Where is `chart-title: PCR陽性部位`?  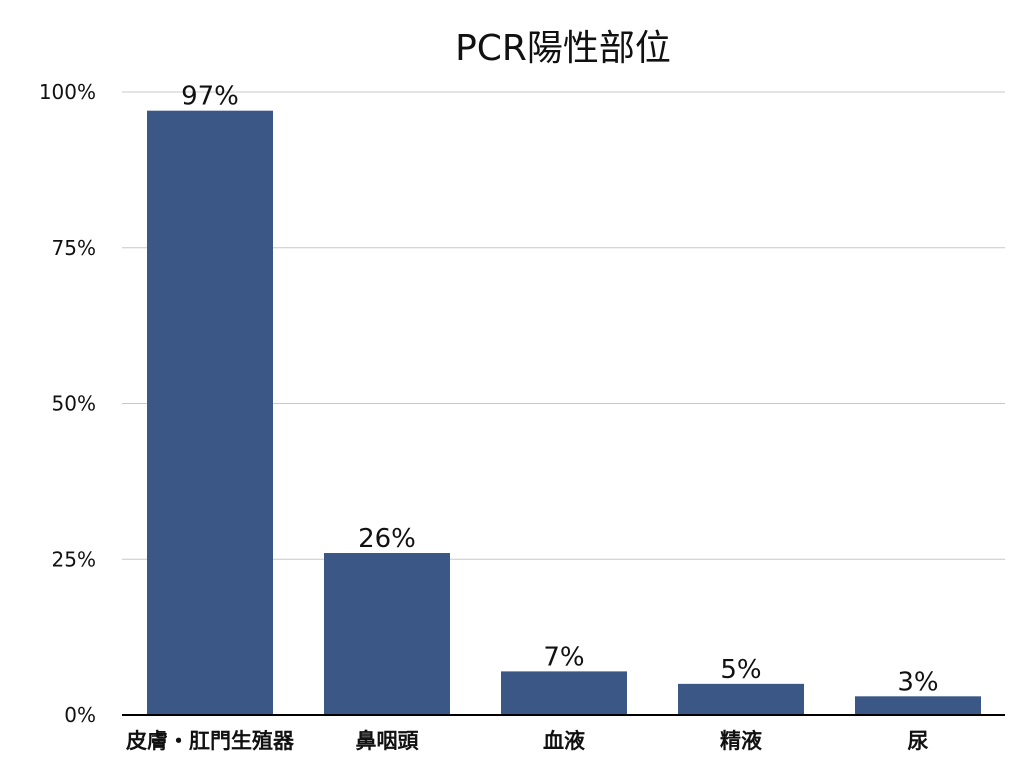
chart-title: PCR陽性部位 is located at coordinates (563, 48).